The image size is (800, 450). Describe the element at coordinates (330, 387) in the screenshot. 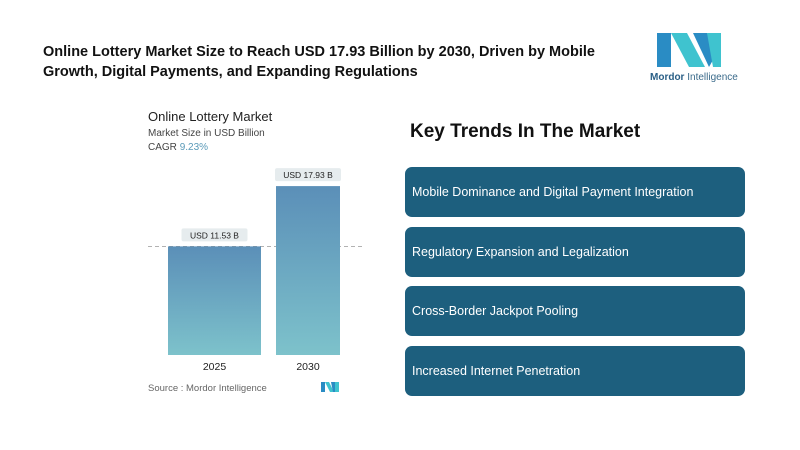

I see `mordor-small-logo-icon` at that location.